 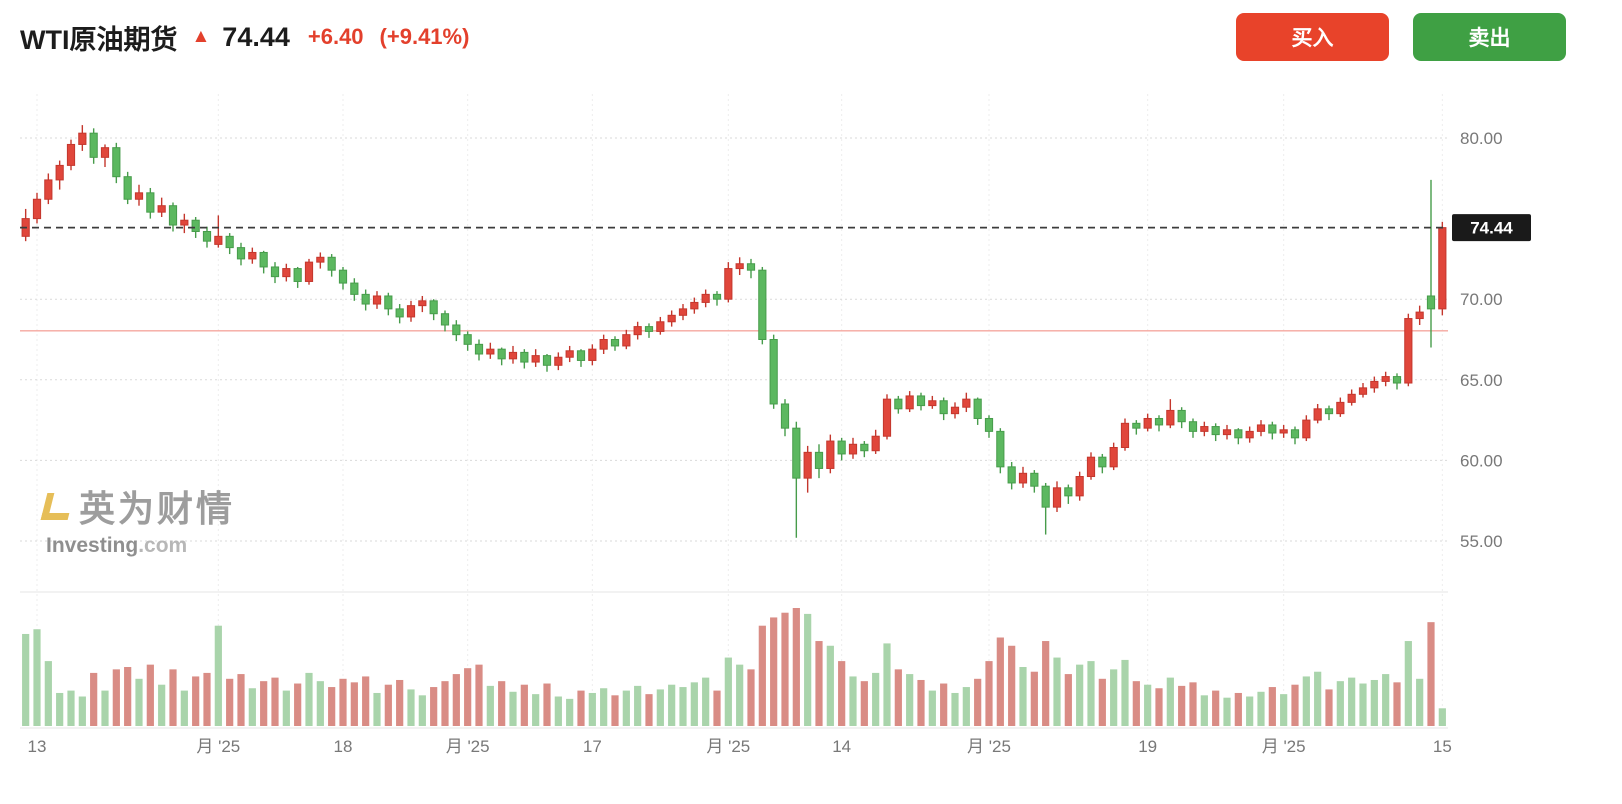 What do you see at coordinates (424, 36) in the screenshot?
I see `price-change-percent: (+9.41%)` at bounding box center [424, 36].